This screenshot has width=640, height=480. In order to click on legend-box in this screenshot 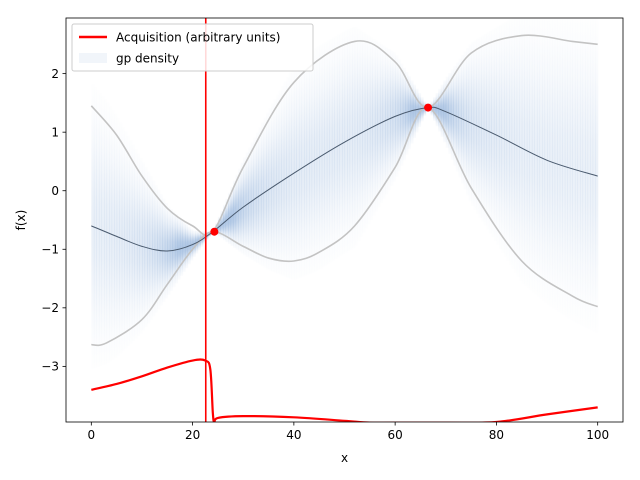, I will do `click(192, 47)`.